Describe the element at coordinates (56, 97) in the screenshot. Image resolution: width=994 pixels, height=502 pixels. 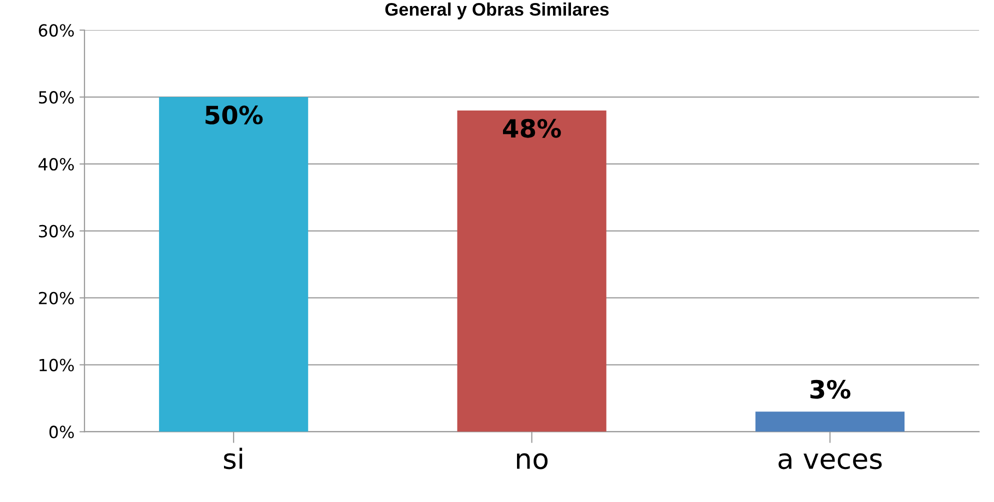
I see `y-tick-label: 50%` at that location.